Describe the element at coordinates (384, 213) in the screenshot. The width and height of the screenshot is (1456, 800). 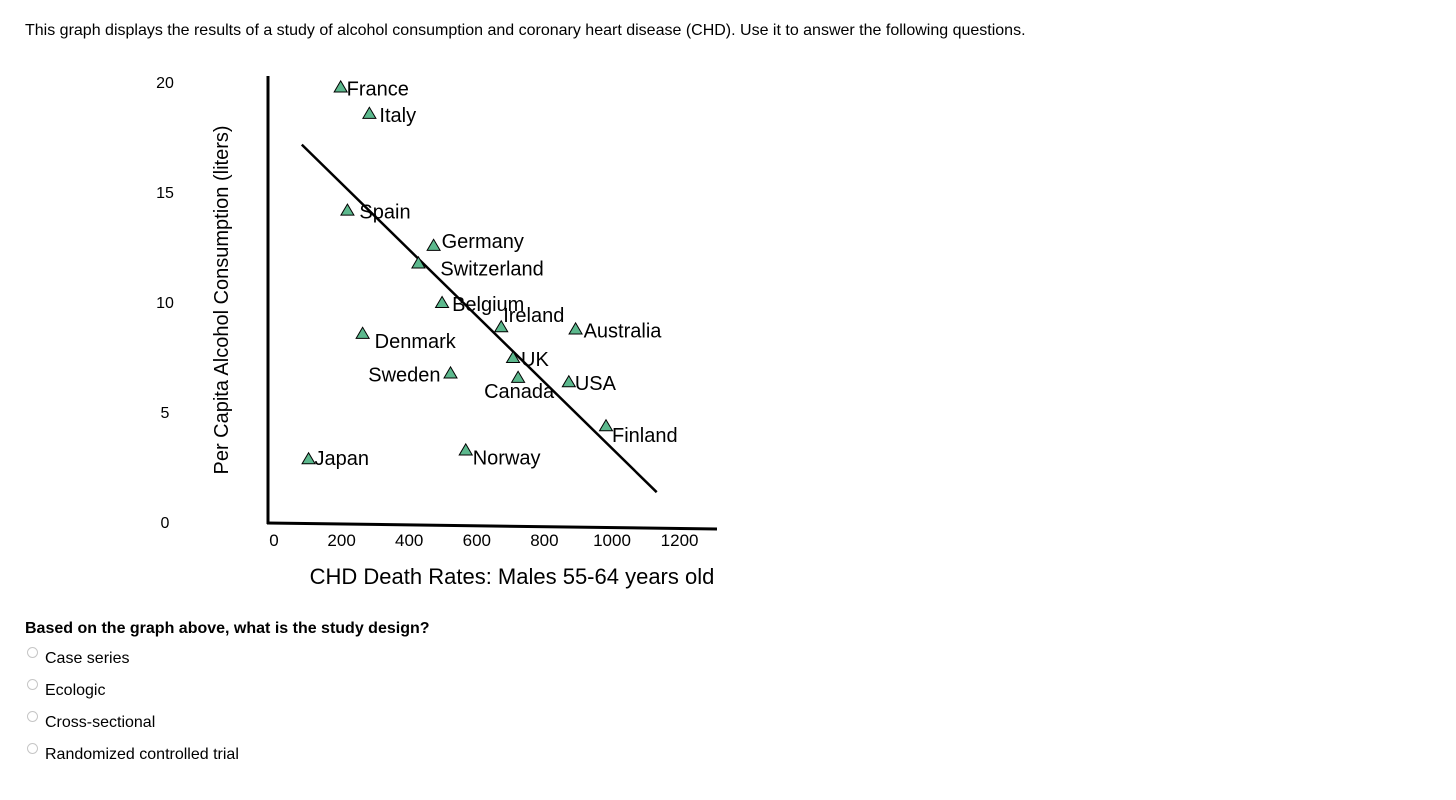
I see `point-label: Spain` at that location.